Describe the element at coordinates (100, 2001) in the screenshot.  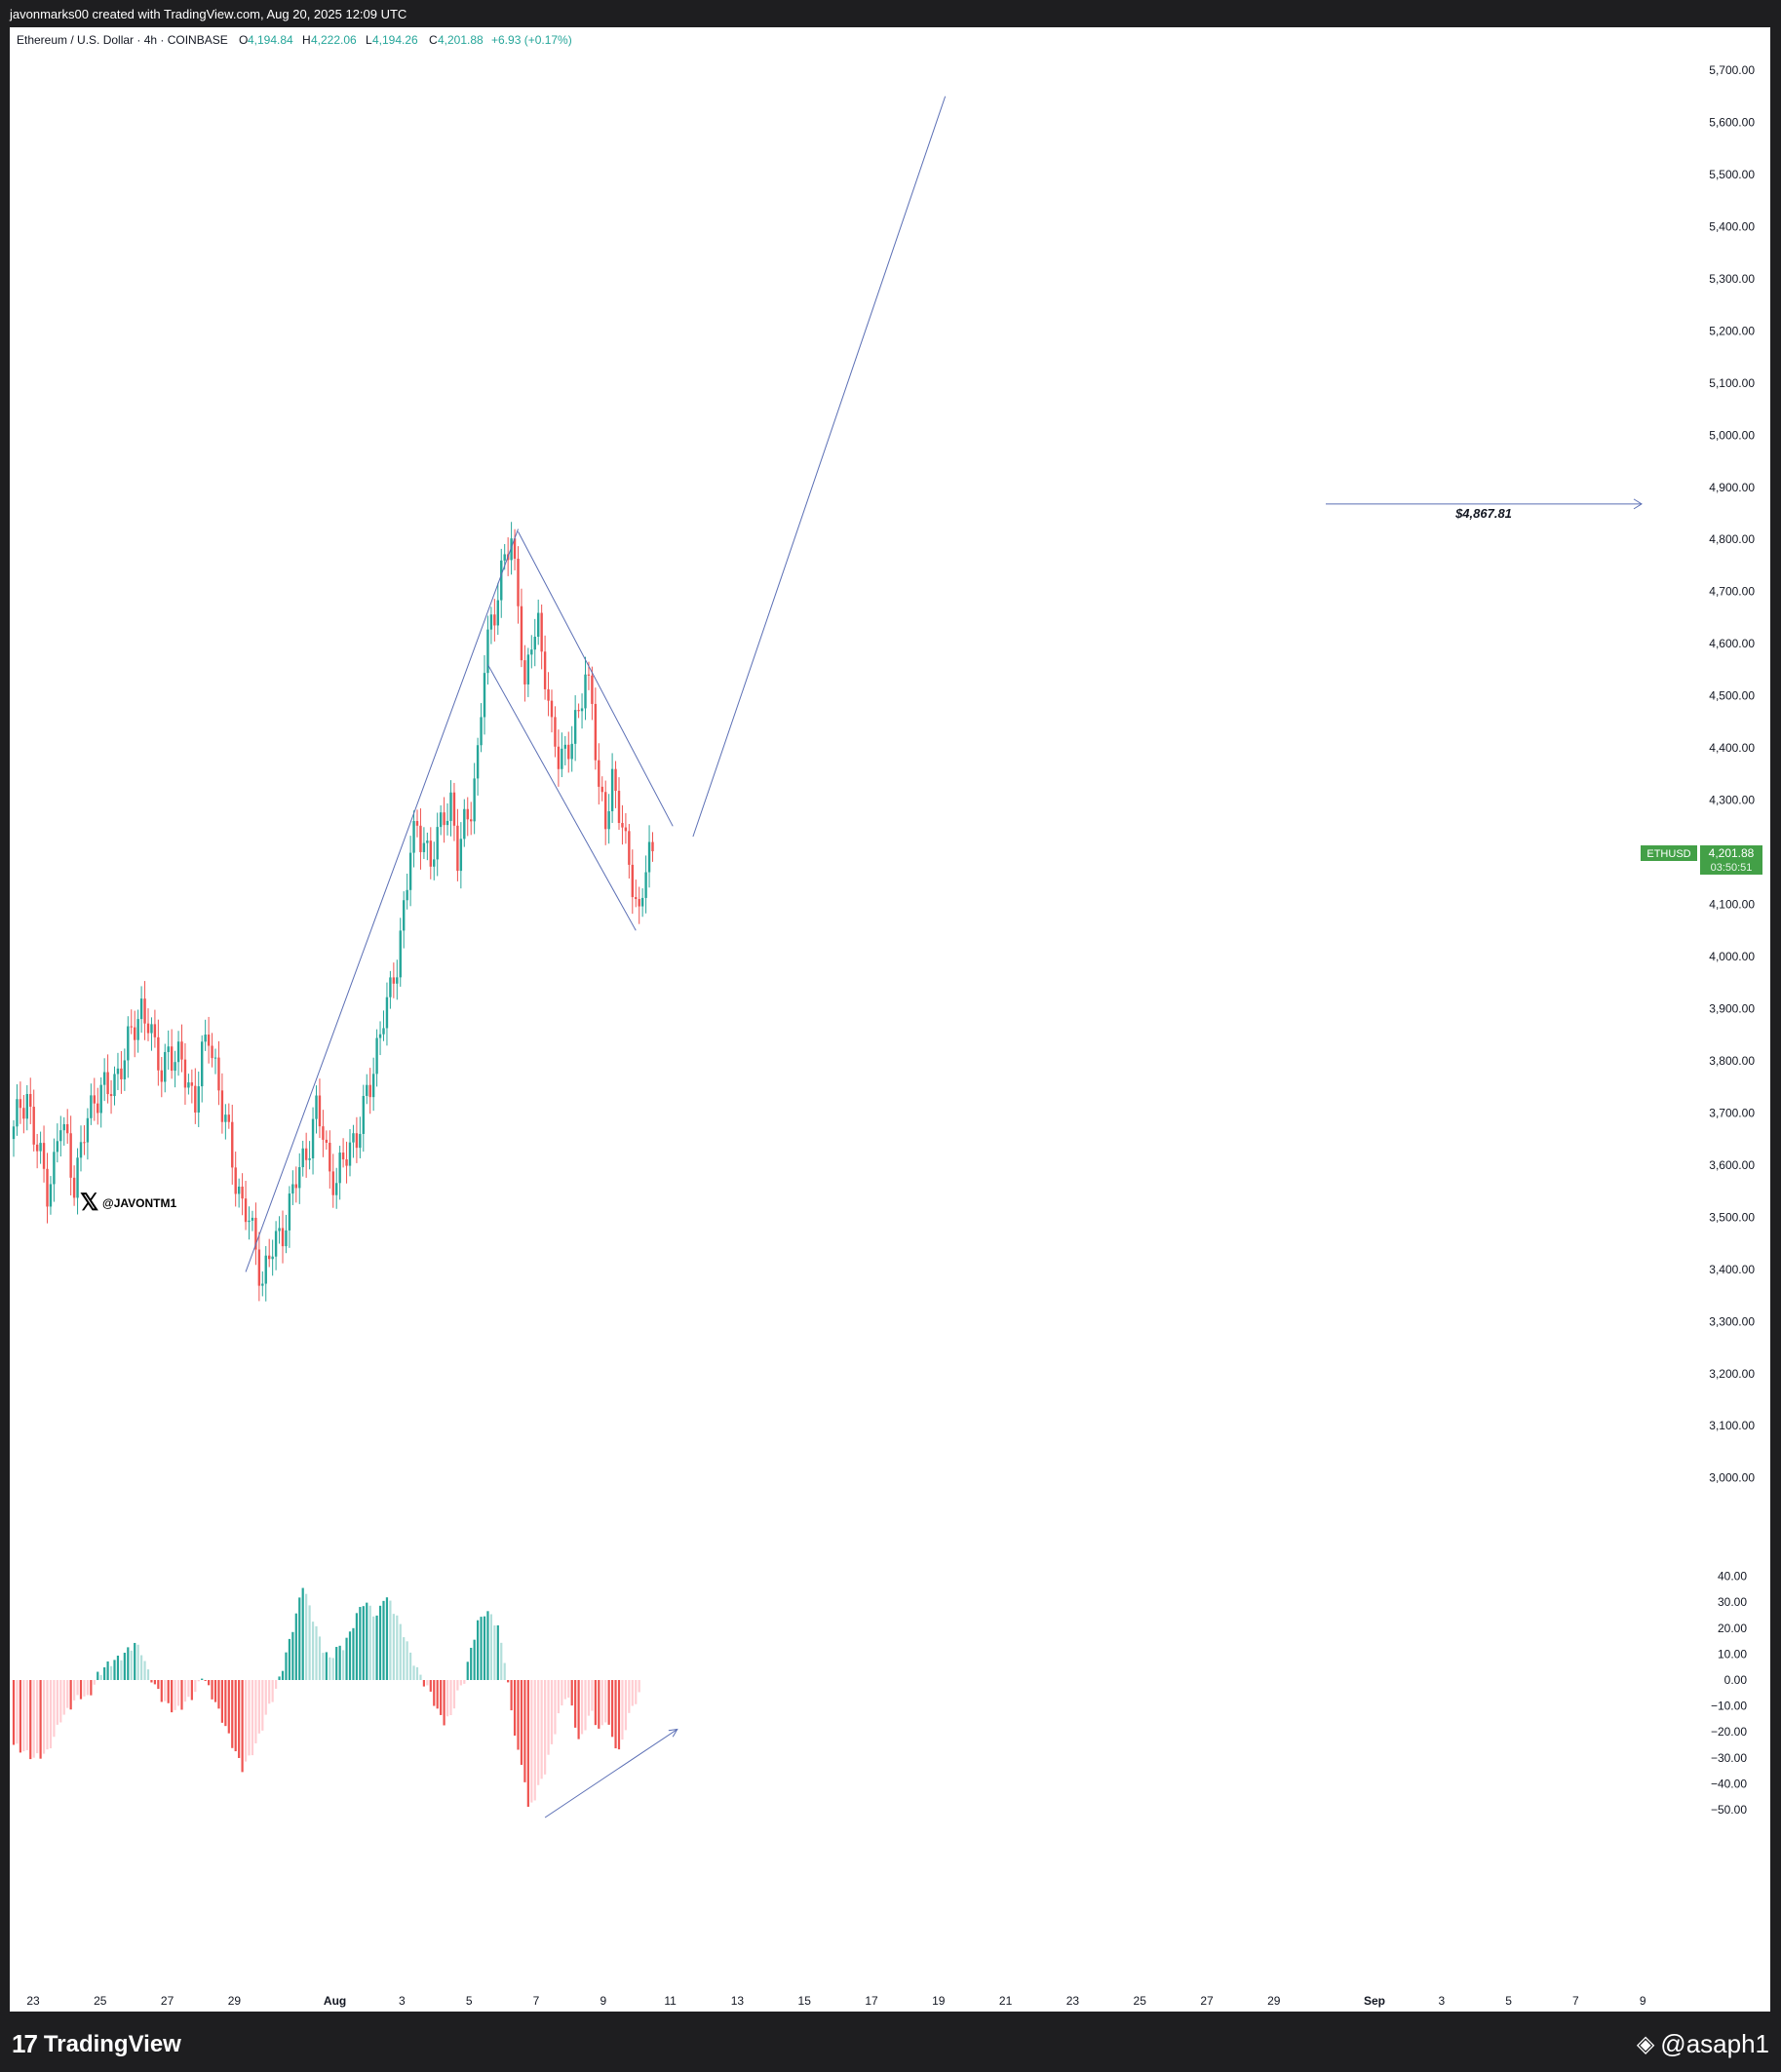
I see `time-tick-label: 25` at that location.